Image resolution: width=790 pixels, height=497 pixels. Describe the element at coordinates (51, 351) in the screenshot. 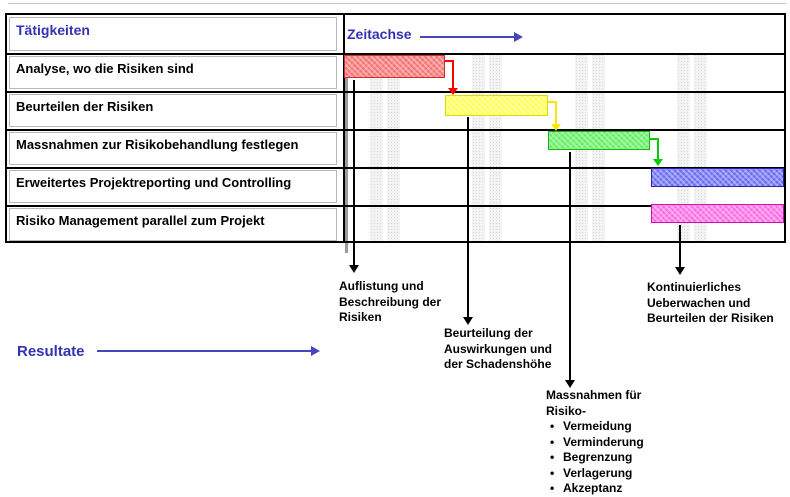

I see `results-label: Resultate` at that location.